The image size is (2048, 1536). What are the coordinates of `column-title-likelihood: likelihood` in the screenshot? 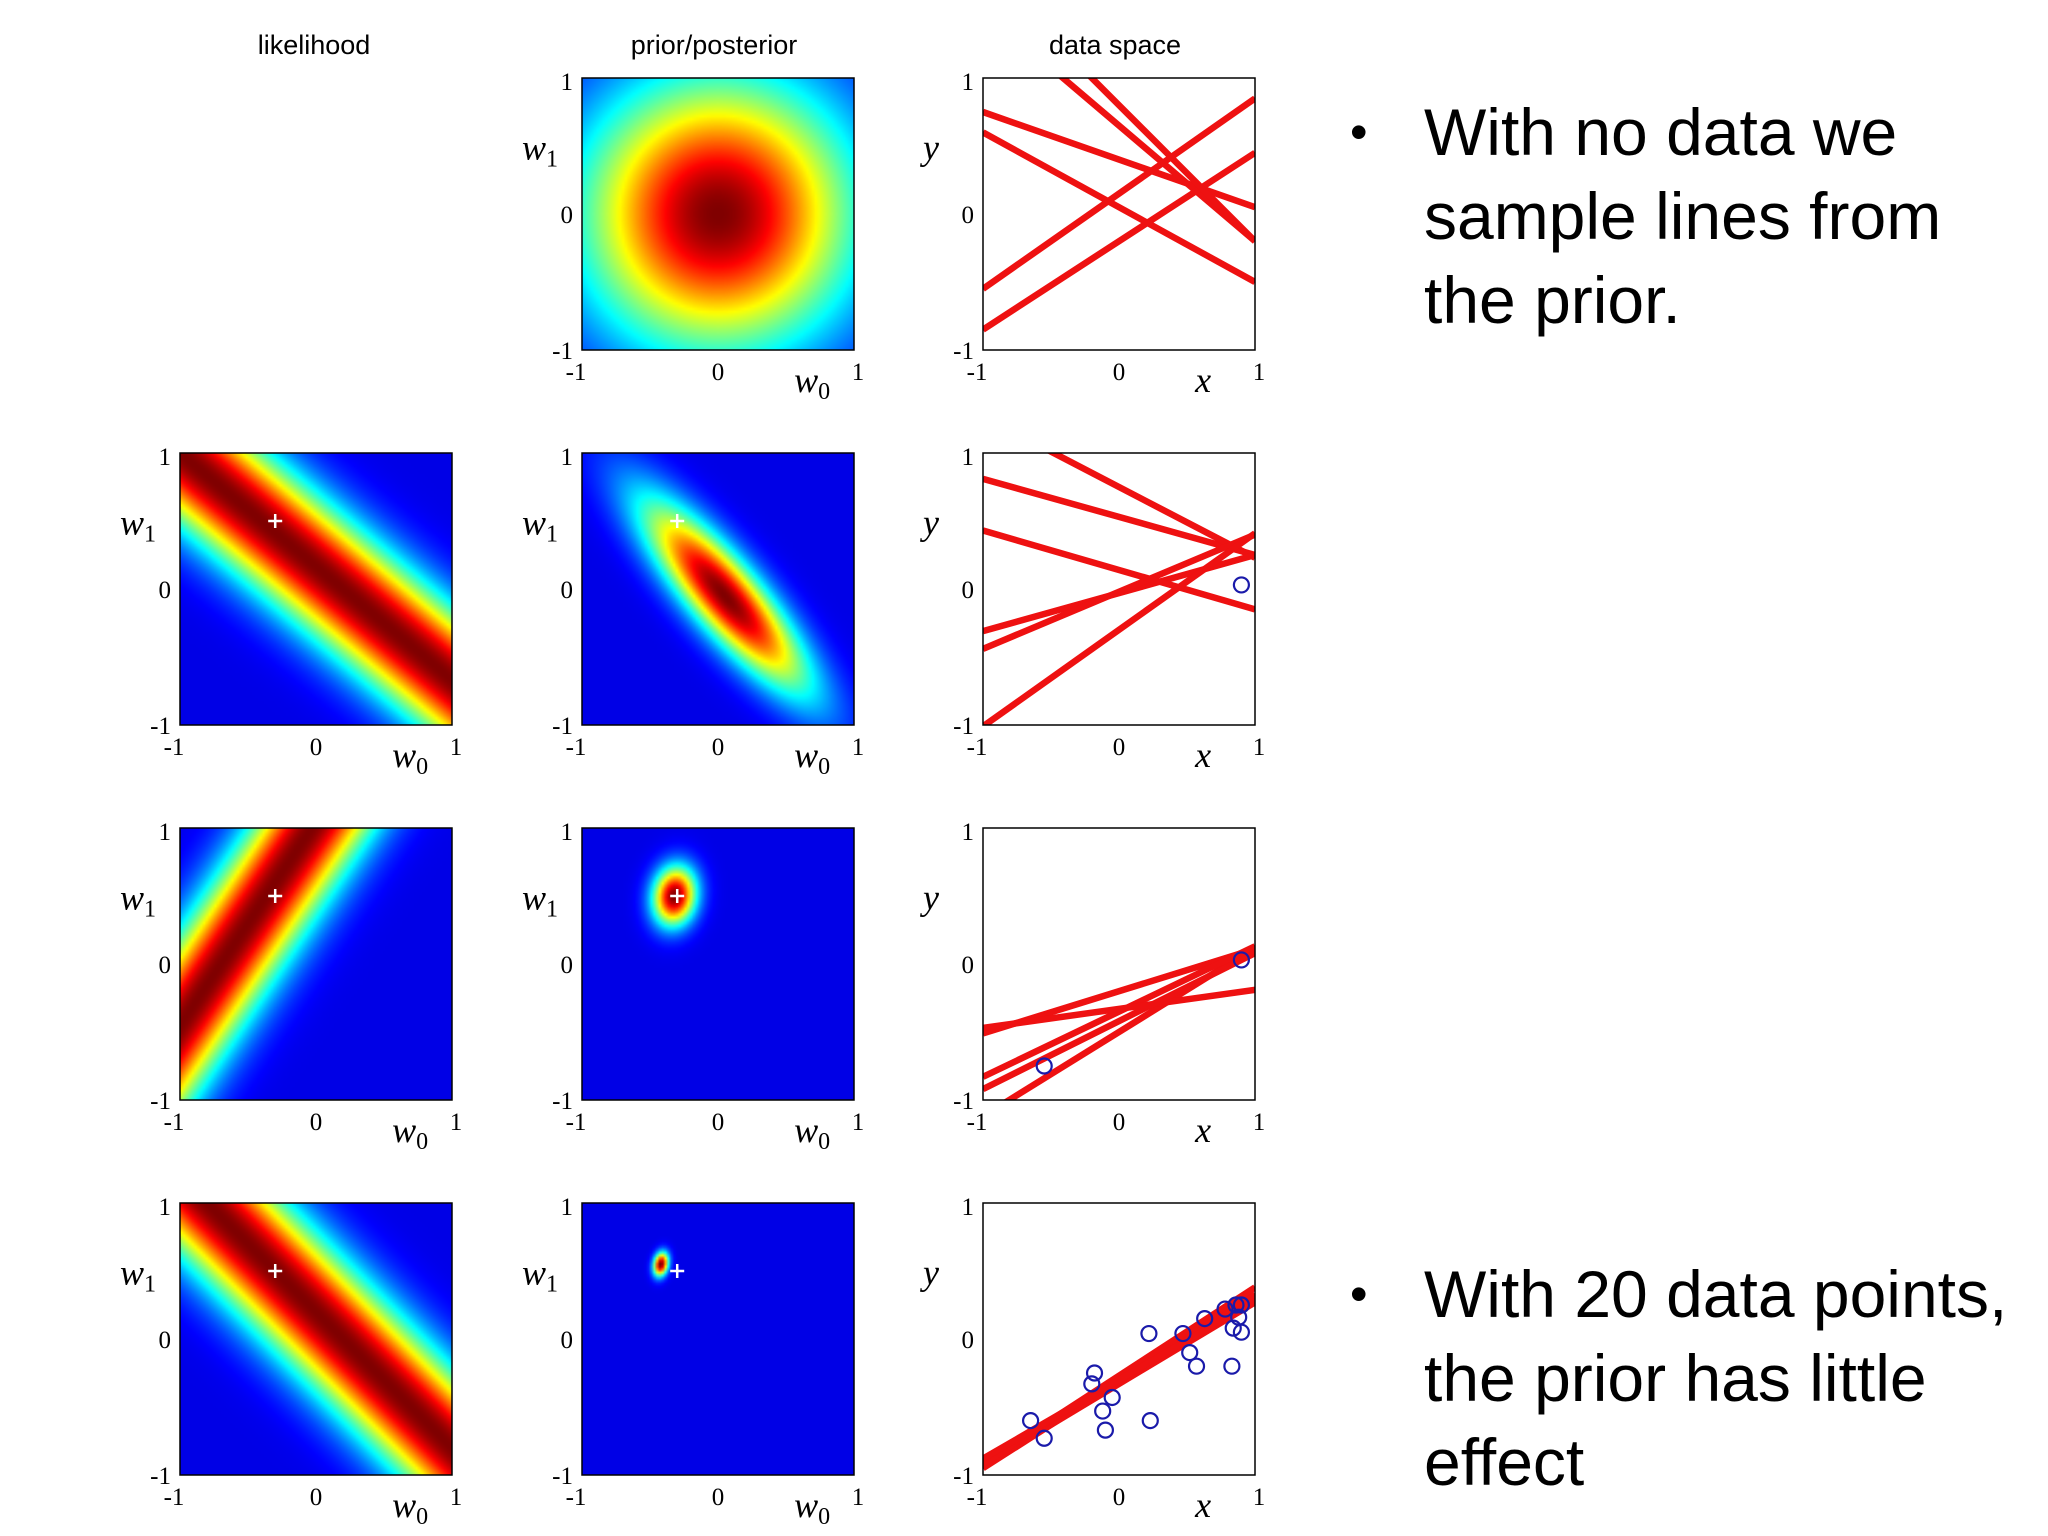 It's located at (314, 45).